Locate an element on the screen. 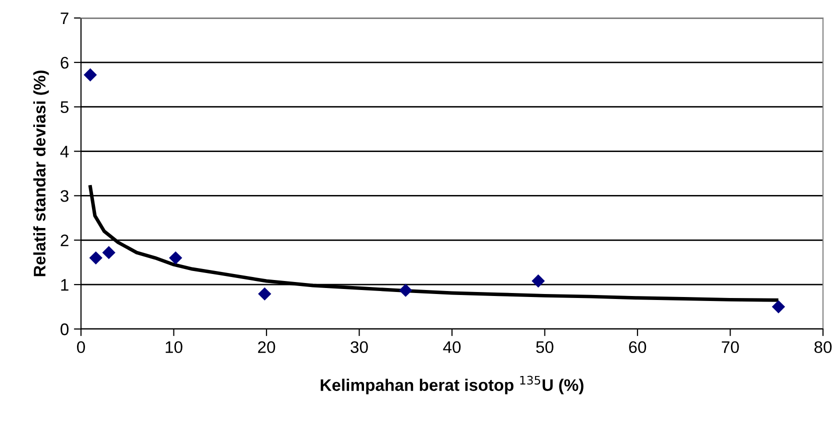  x-axis-title: Kelimpahan berat isotop $^{135}$U (%) is located at coordinates (452, 385).